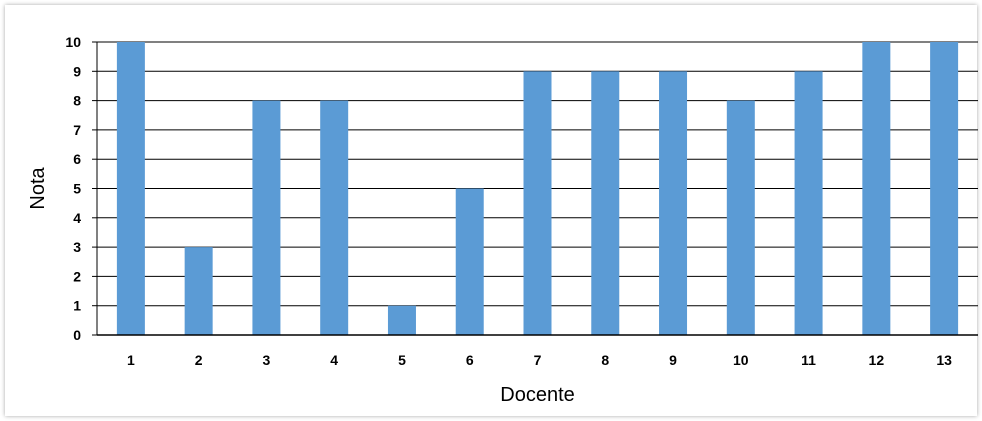 Image resolution: width=982 pixels, height=421 pixels. I want to click on x-tick-label-2: 2, so click(199, 360).